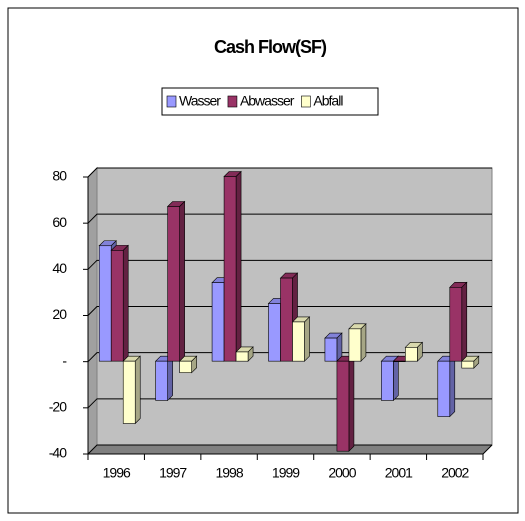 The height and width of the screenshot is (521, 525). Describe the element at coordinates (59, 314) in the screenshot. I see `y-tick-label: 20` at that location.